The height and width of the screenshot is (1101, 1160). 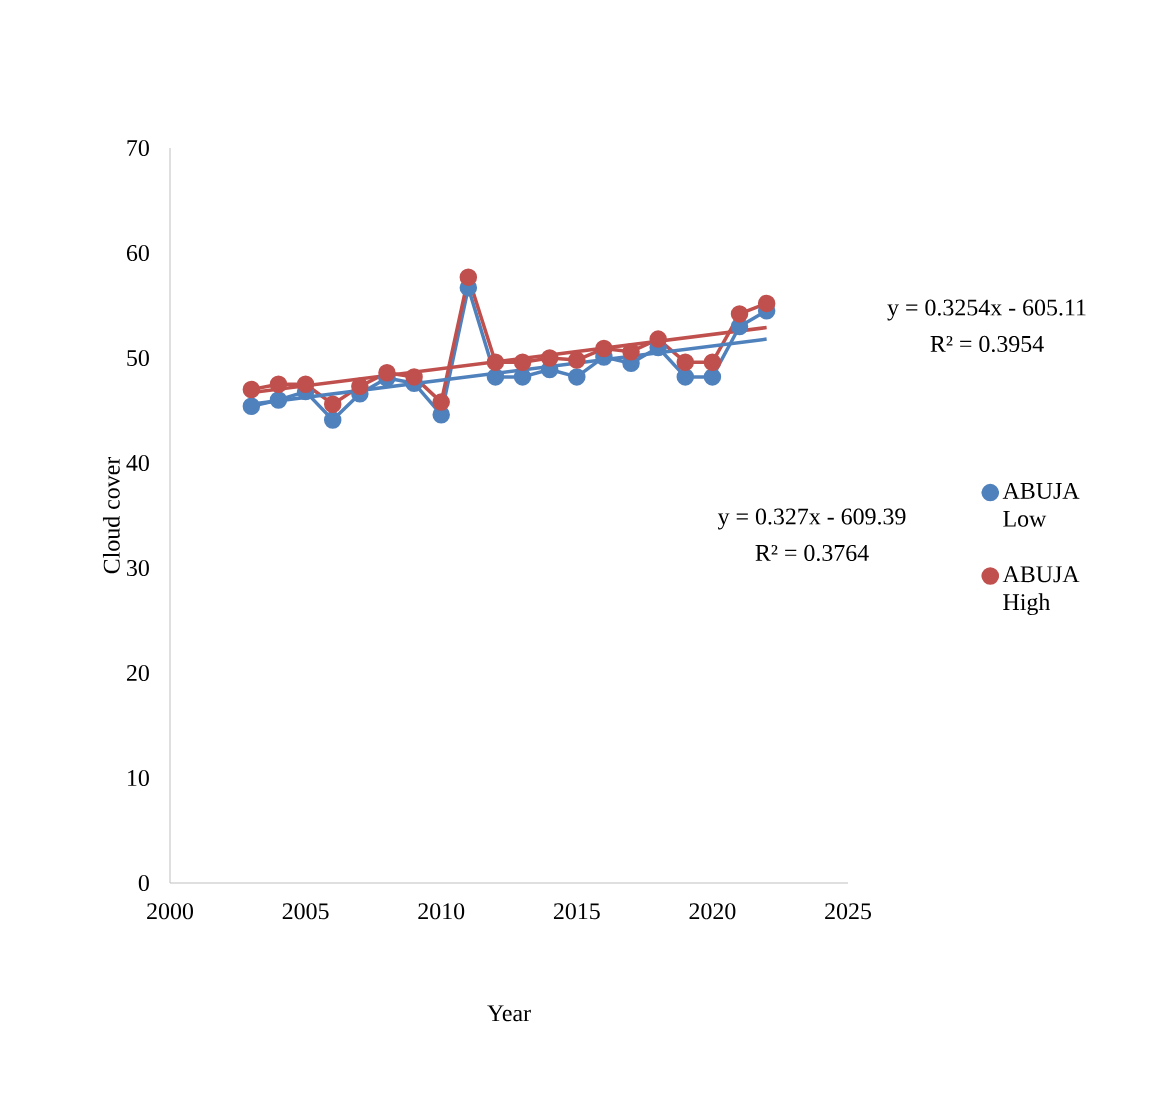 I want to click on text: R² = 0.3954, so click(x=987, y=344).